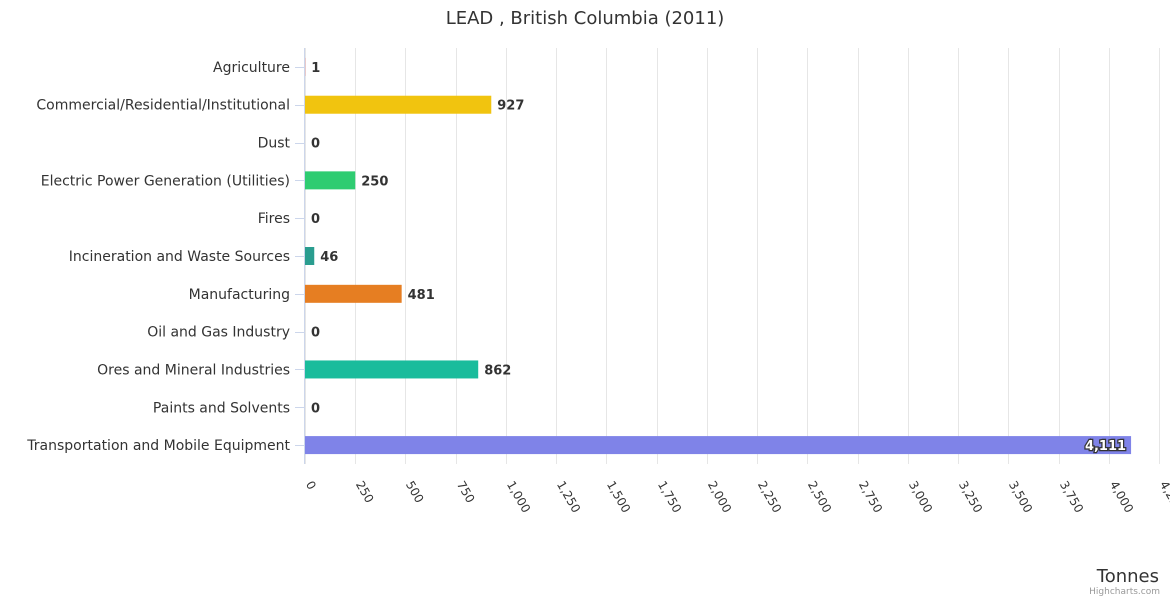  I want to click on data-label: 481, so click(421, 295).